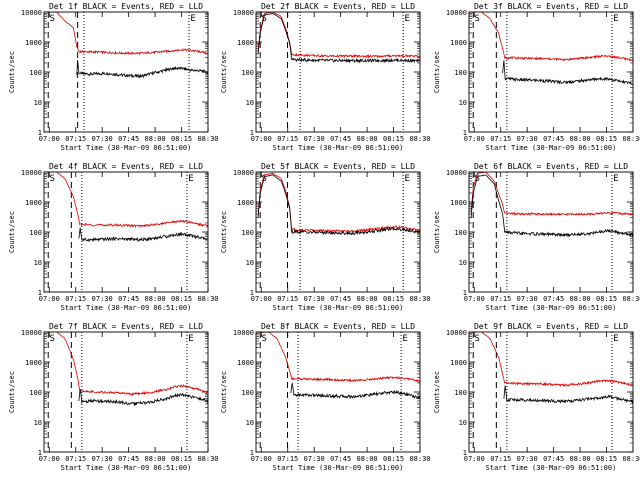 The height and width of the screenshot is (480, 640). I want to click on chart-title: Det 3f BLACK = Events, RED = LLD, so click(551, 6).